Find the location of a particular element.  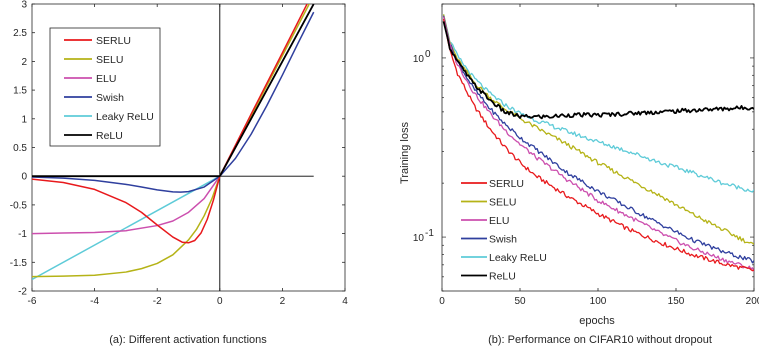

panel-b-x-tick-label: 0 is located at coordinates (442, 301).